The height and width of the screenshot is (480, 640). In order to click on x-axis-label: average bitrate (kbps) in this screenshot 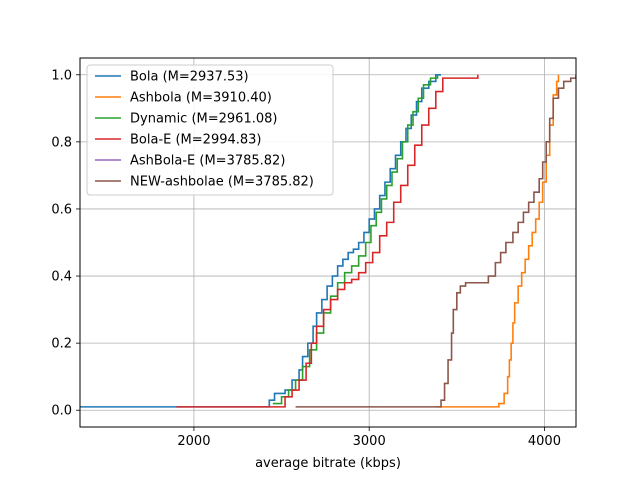, I will do `click(328, 463)`.